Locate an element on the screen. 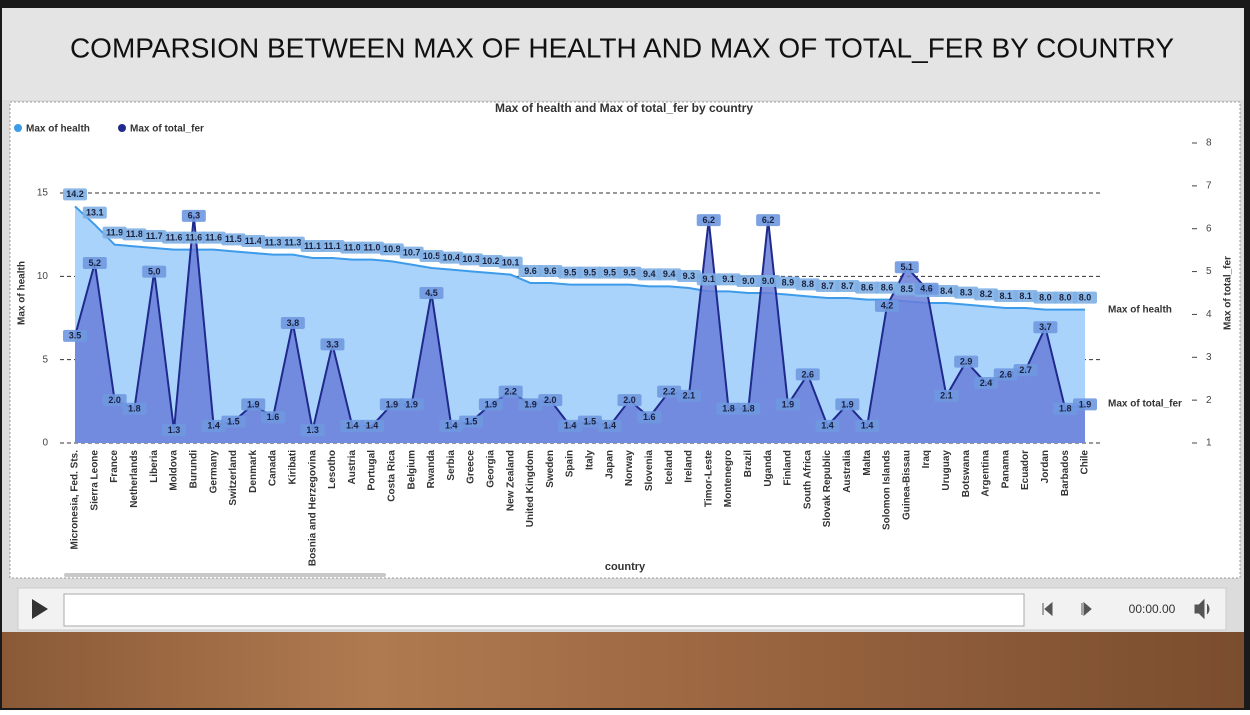  data-label: 10.9 is located at coordinates (392, 249).